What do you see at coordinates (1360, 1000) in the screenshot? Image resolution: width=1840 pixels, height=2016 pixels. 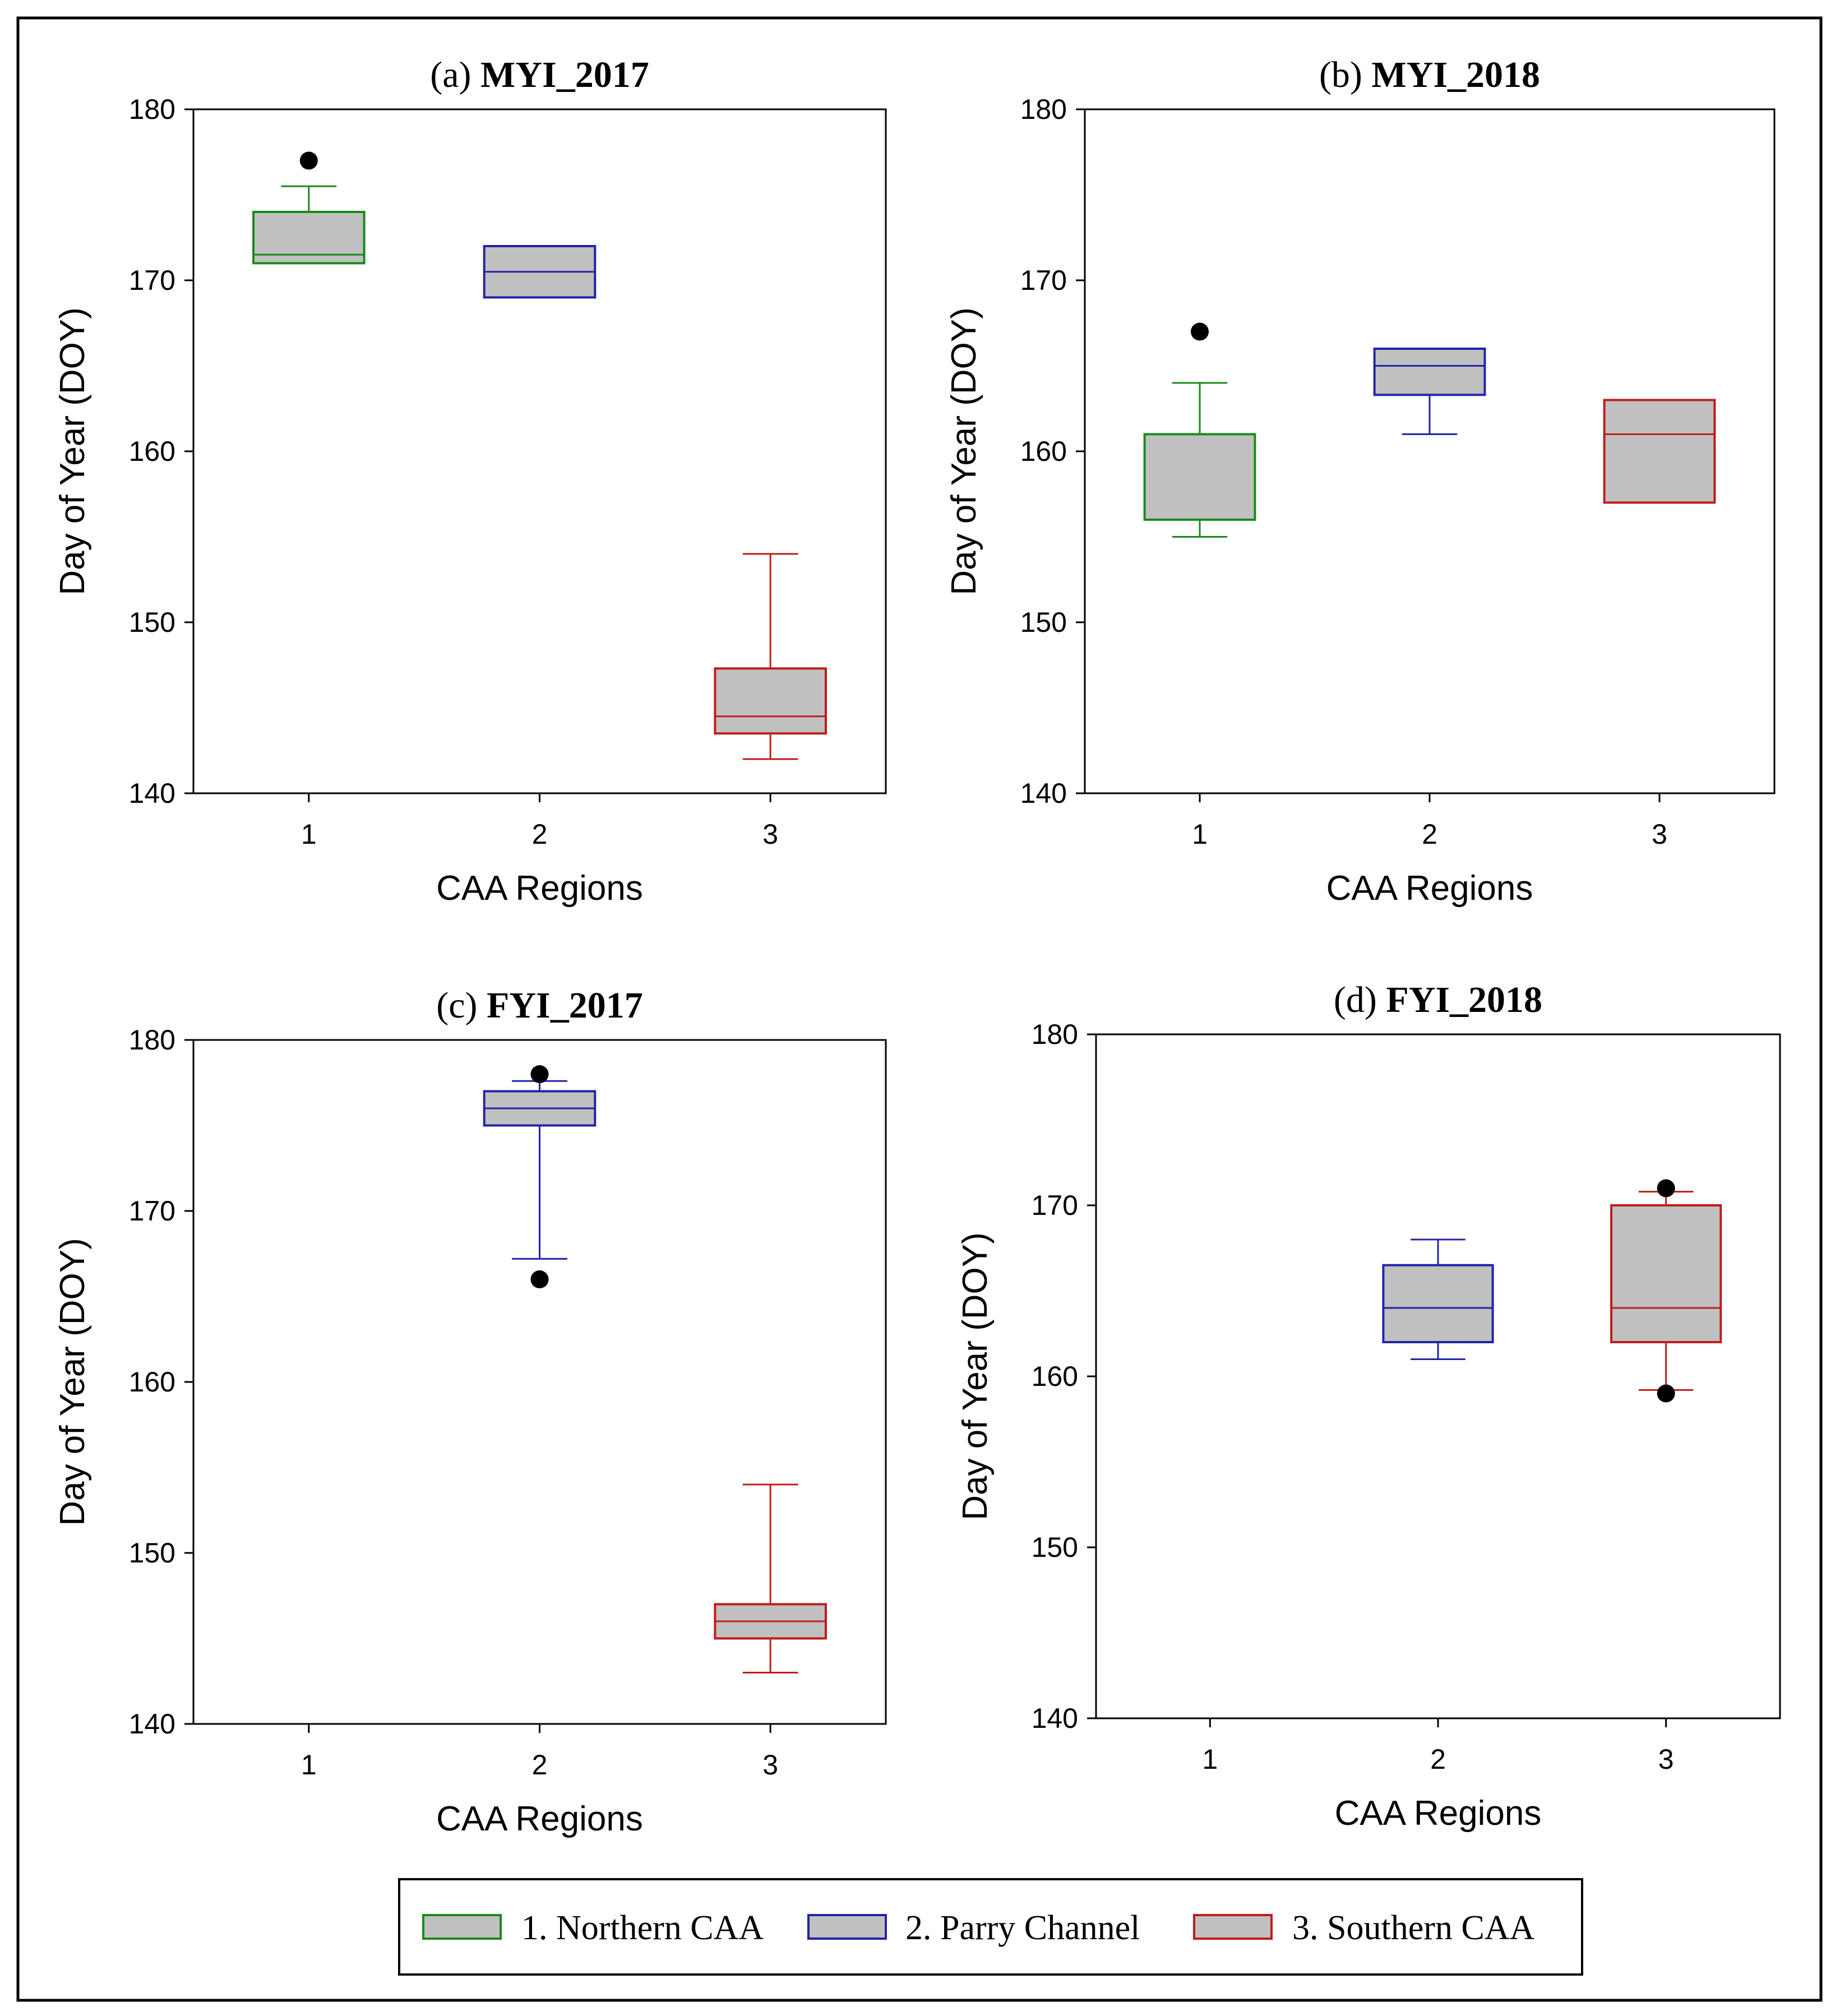 I see `panel-letter: (d)` at bounding box center [1360, 1000].